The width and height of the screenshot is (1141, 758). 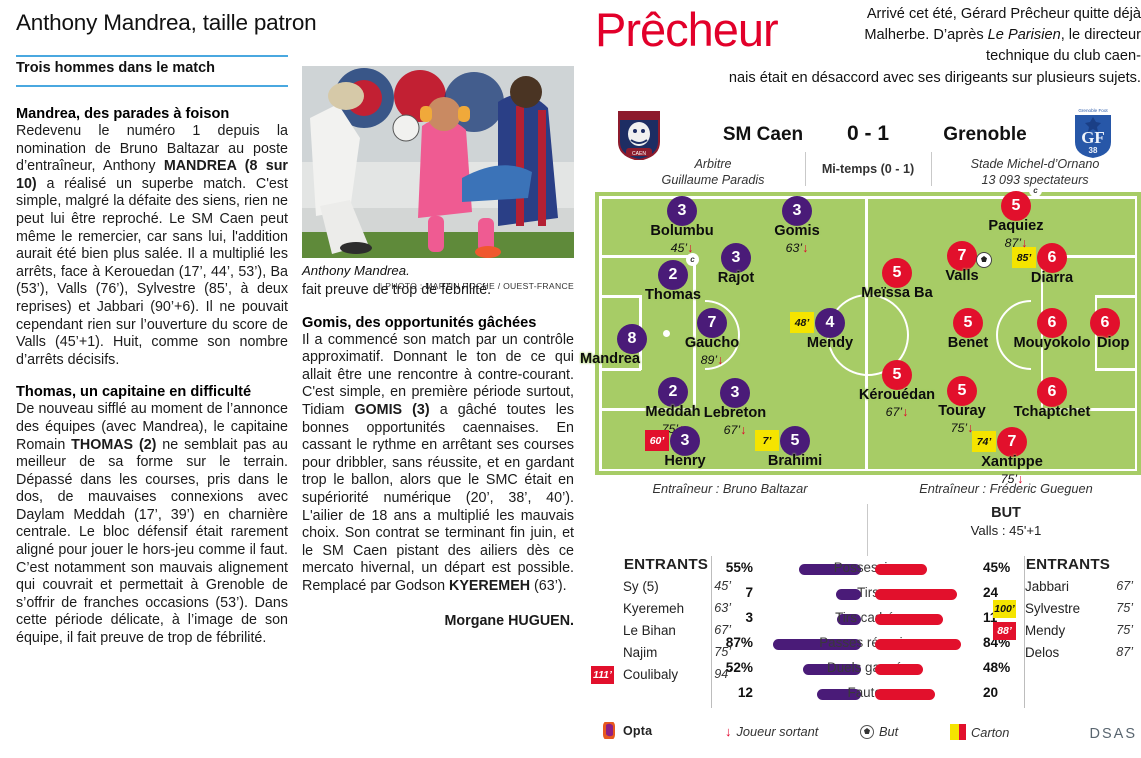 I want to click on goal-ball-icon, so click(x=984, y=260).